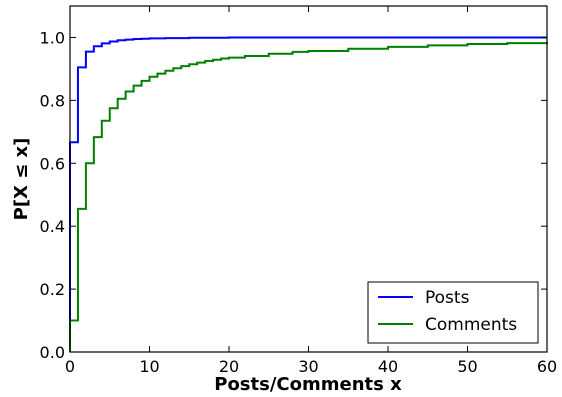  What do you see at coordinates (52, 226) in the screenshot?
I see `y-tick-label: 0.4` at bounding box center [52, 226].